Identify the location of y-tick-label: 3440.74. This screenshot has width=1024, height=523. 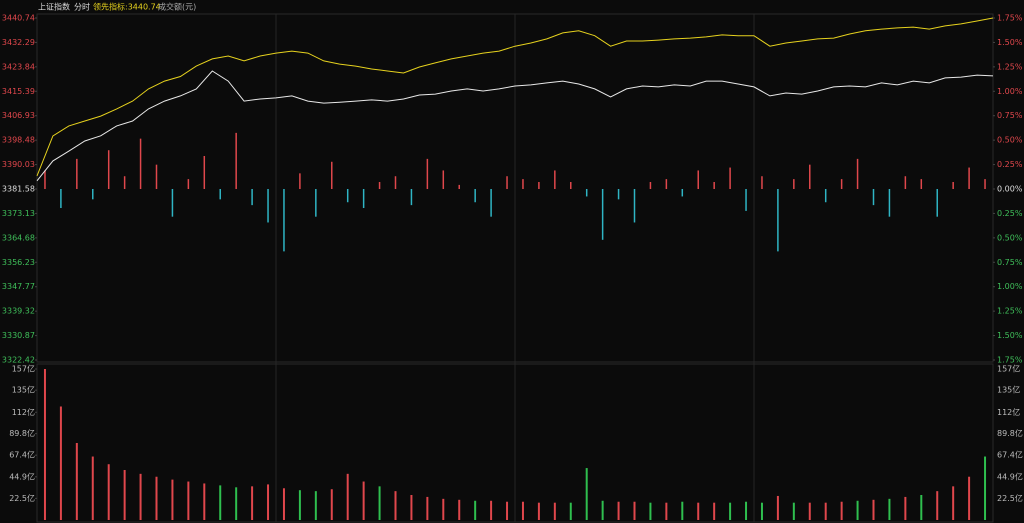
(18, 18).